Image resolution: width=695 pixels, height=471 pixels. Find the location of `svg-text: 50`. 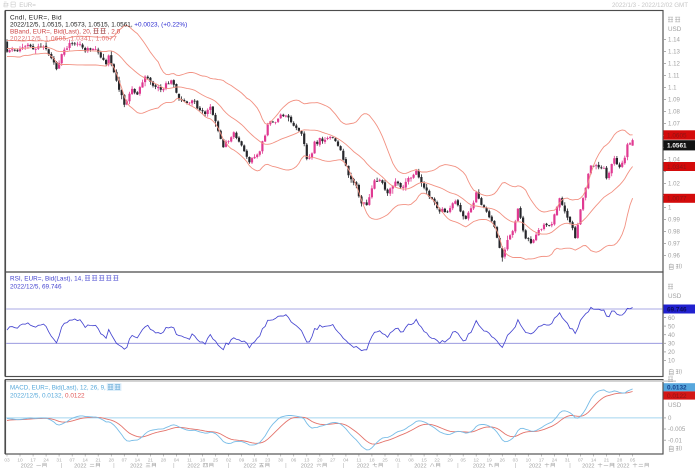

svg-text: 50 is located at coordinates (671, 326).